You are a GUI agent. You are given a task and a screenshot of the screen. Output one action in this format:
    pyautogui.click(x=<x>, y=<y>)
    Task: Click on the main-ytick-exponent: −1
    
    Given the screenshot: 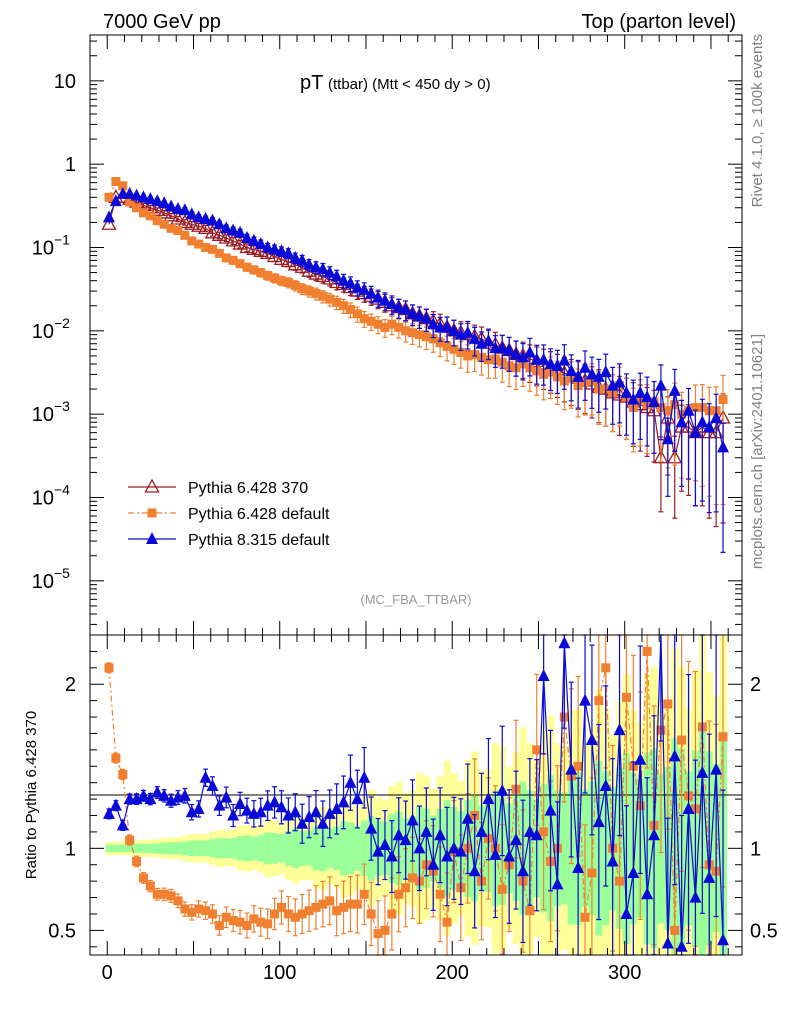 What is the action you would take?
    pyautogui.click(x=62, y=240)
    